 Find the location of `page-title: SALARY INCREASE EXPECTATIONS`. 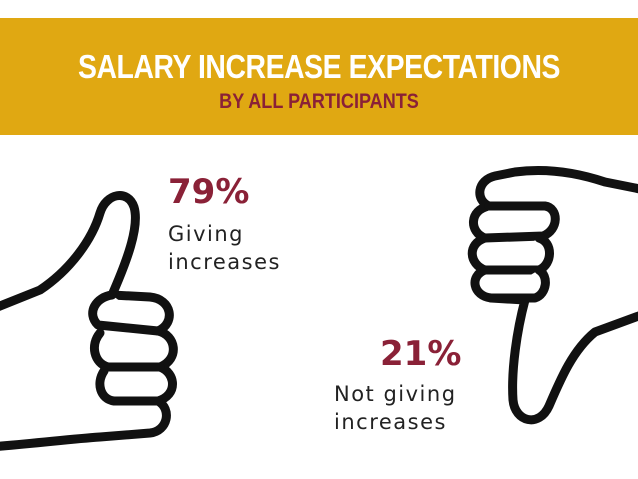

page-title: SALARY INCREASE EXPECTATIONS is located at coordinates (319, 66).